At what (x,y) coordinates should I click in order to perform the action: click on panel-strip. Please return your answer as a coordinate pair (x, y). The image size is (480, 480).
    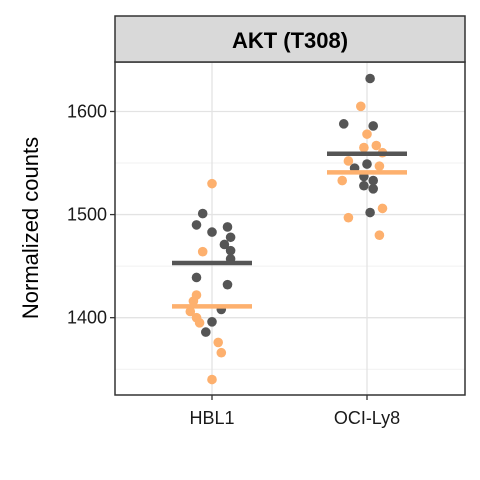
    Looking at the image, I should click on (290, 39).